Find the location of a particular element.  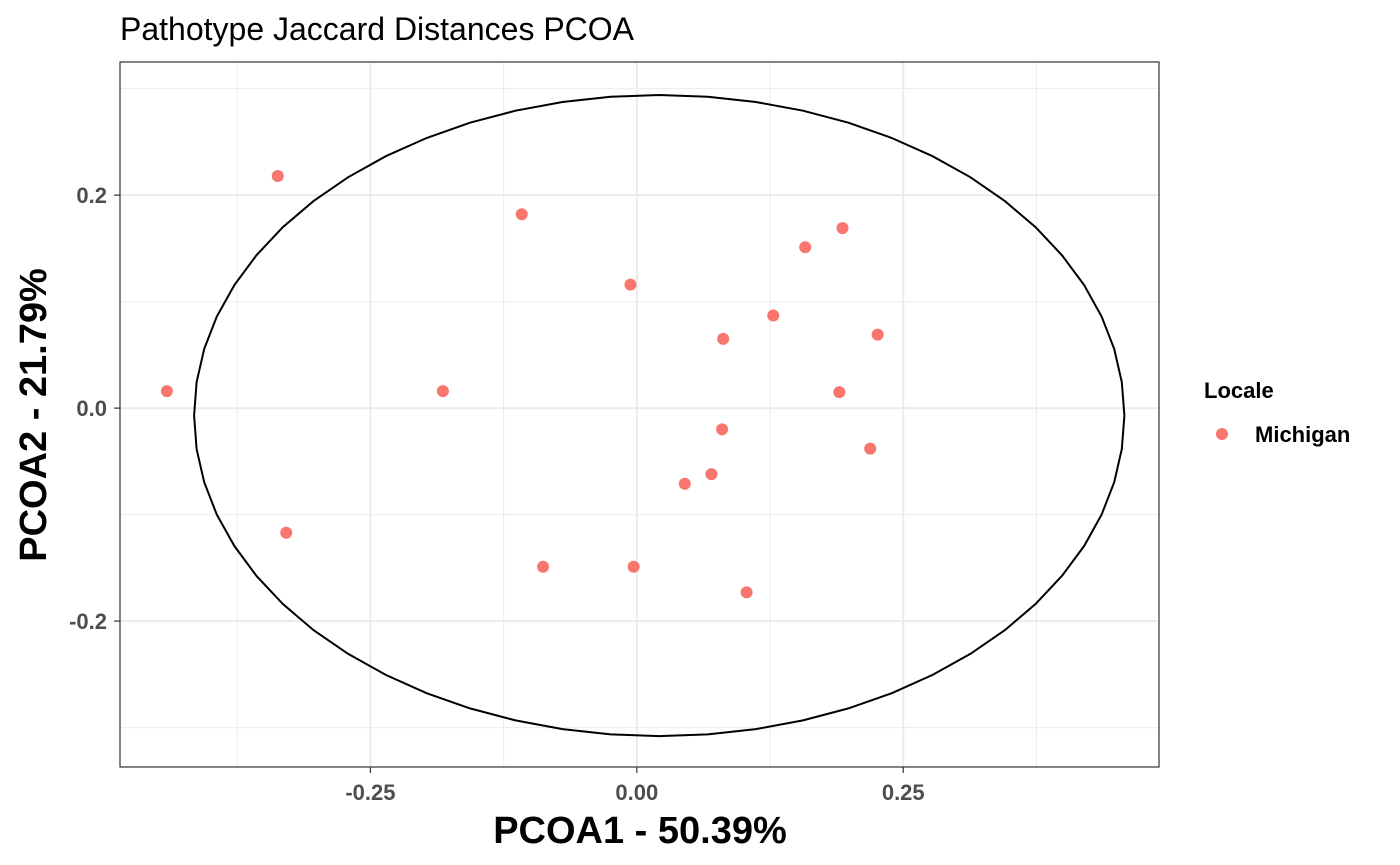

legend-title: Locale is located at coordinates (1239, 390).